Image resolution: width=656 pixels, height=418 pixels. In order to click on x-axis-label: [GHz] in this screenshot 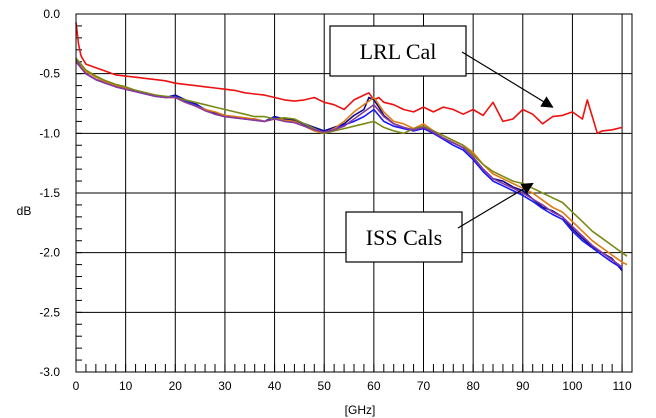, I will do `click(360, 410)`.